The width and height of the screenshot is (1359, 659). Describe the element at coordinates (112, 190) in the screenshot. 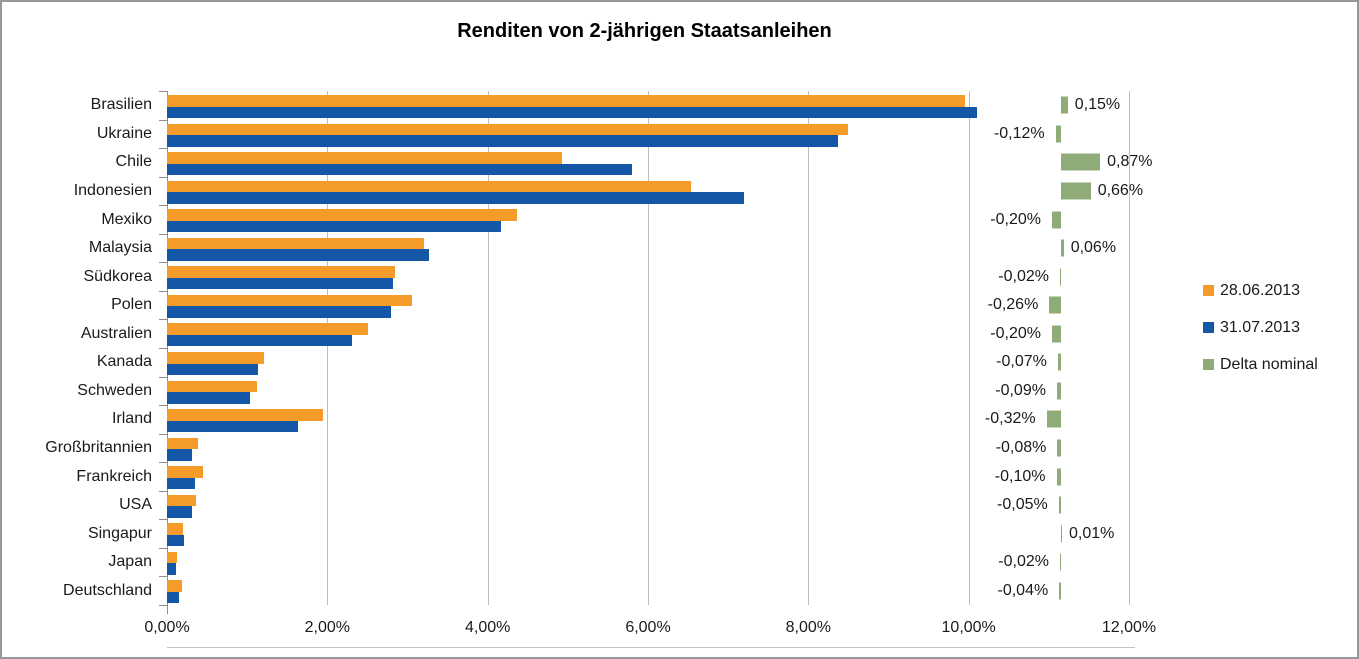

I see `category-label: Indonesien` at that location.